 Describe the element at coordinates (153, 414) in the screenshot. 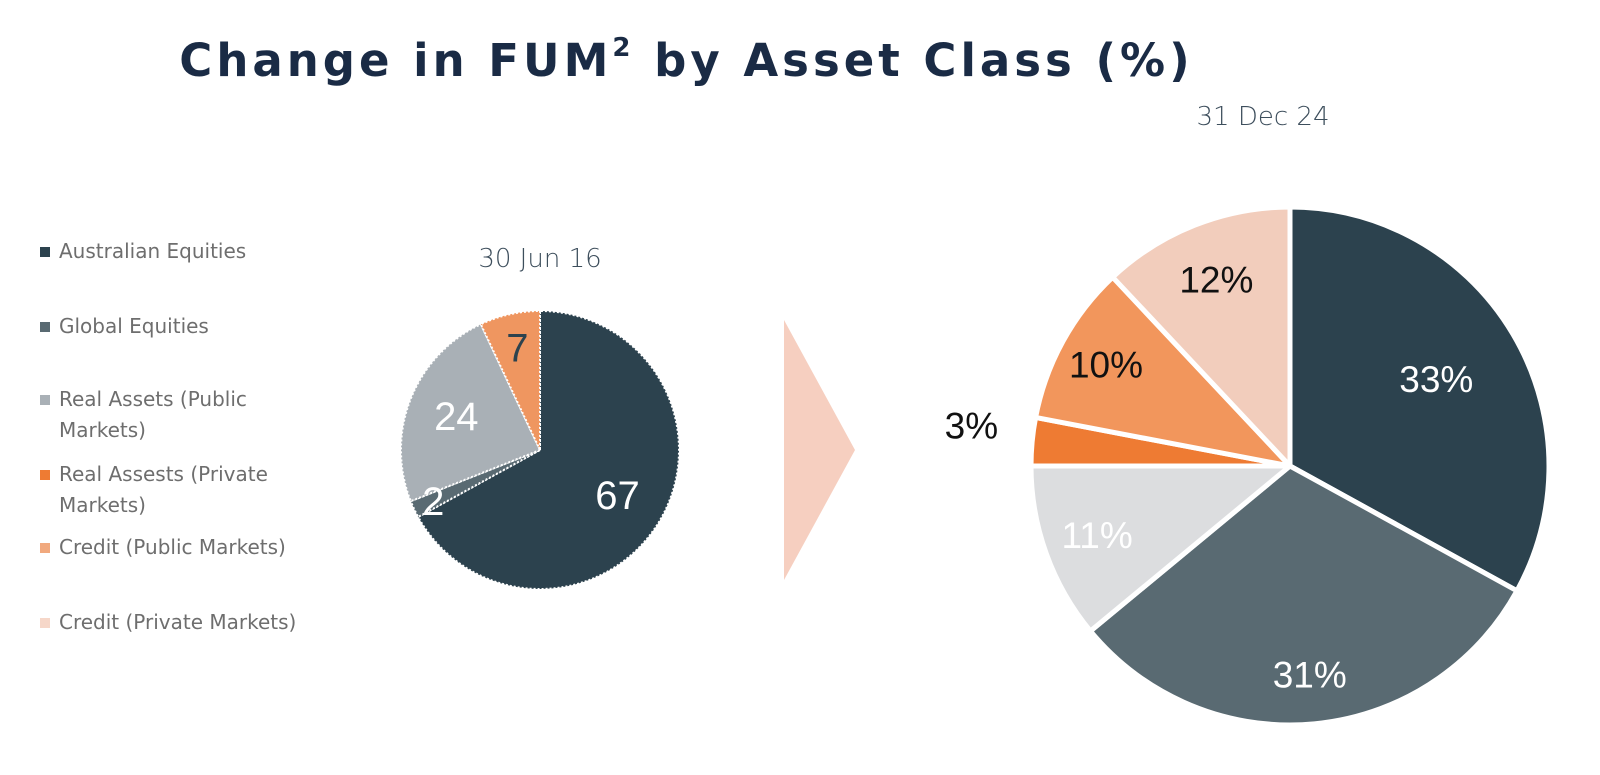

I see `legend-label: Real Assets (Public Markets)` at that location.